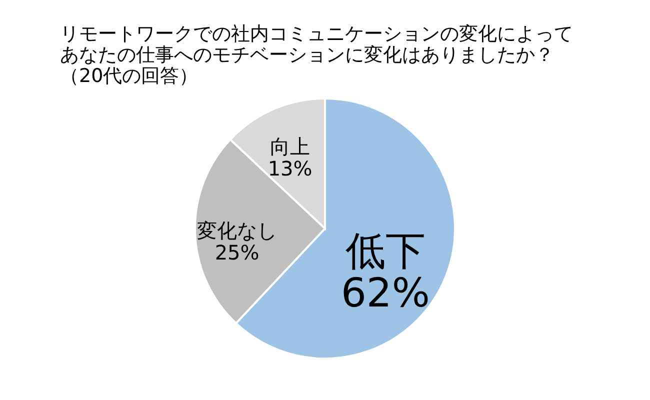  What do you see at coordinates (290, 146) in the screenshot?
I see `slice-label: 向上` at bounding box center [290, 146].